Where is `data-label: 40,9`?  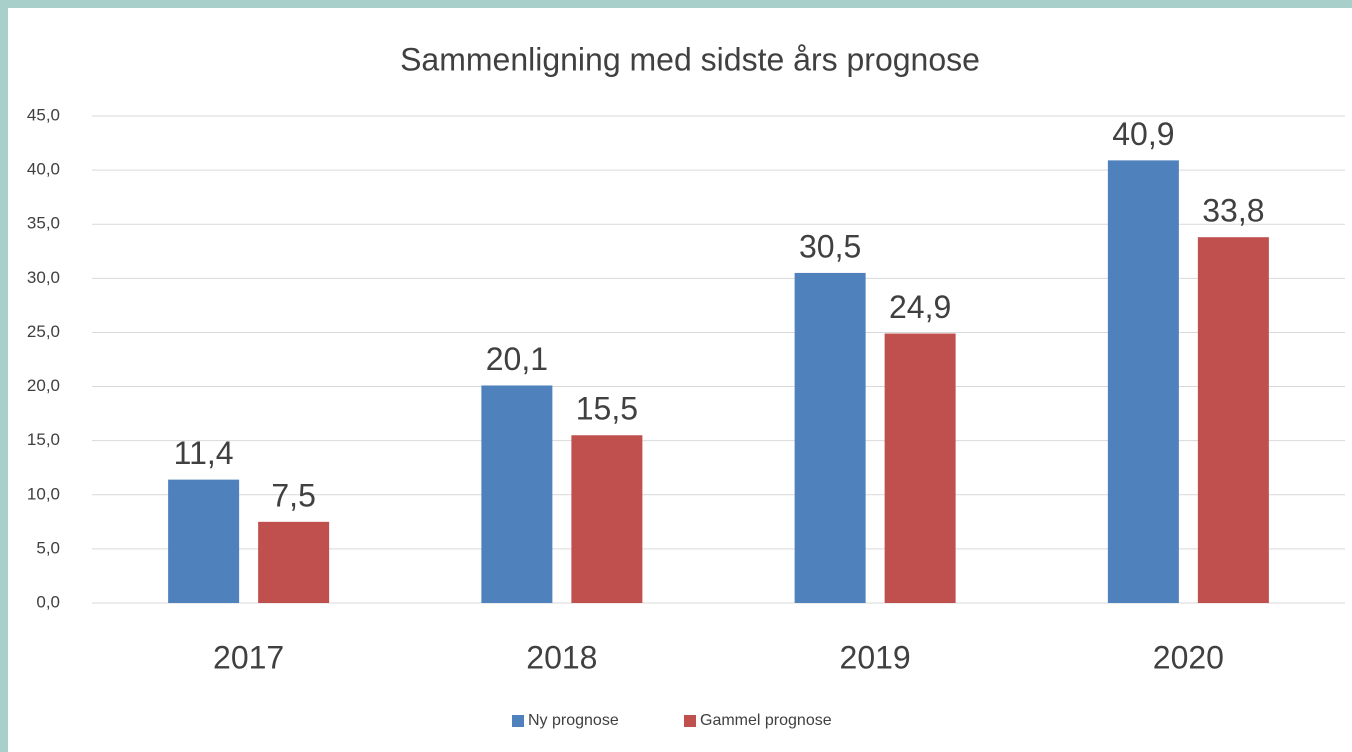
data-label: 40,9 is located at coordinates (1143, 134).